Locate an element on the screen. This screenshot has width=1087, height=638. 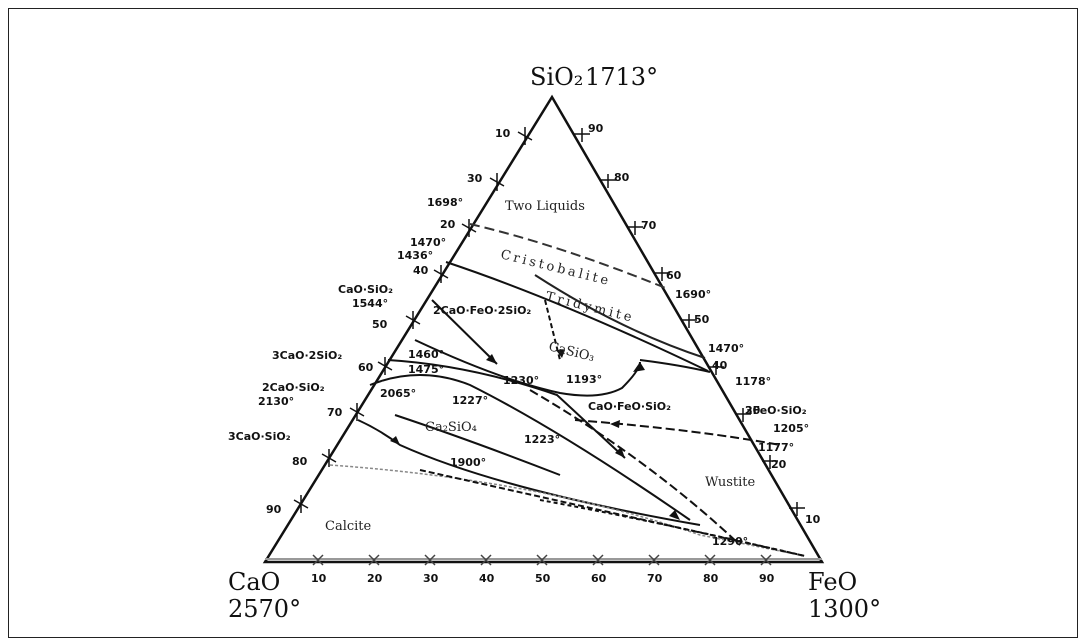
lower-boundary is located at coordinates (612, 513).